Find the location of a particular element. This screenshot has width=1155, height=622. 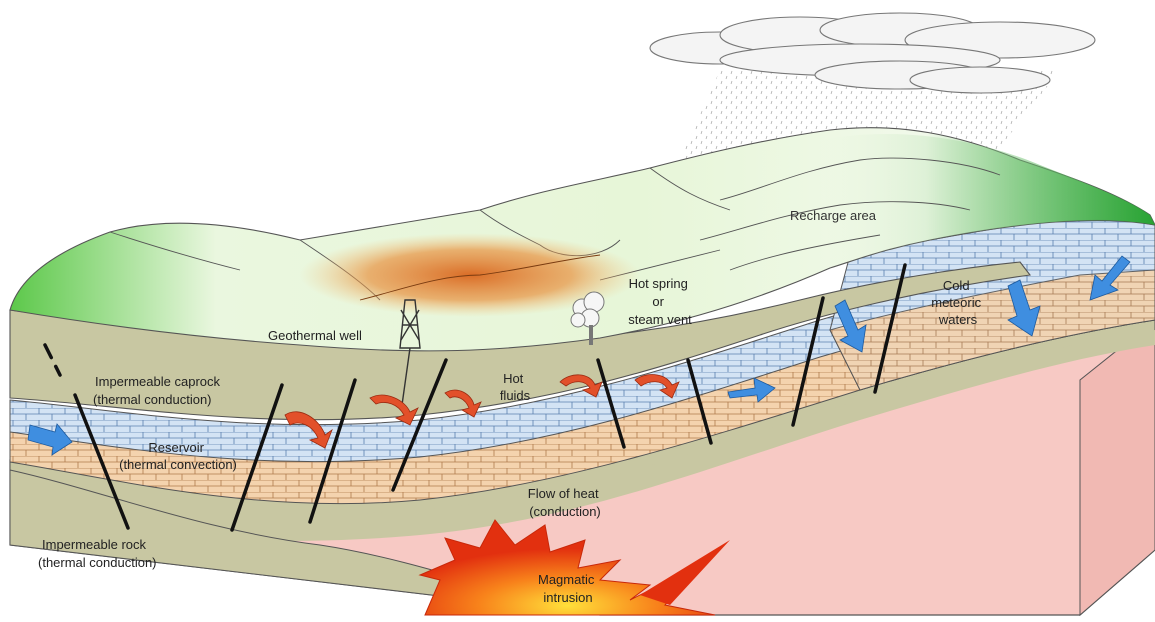

label-geothermal-well: Geothermal well is located at coordinates (315, 335).